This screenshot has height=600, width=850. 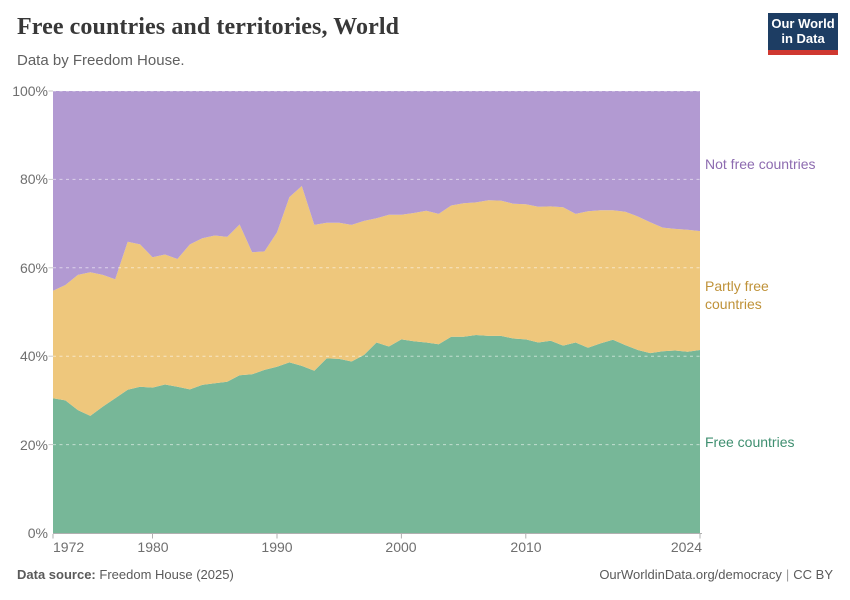 What do you see at coordinates (166, 574) in the screenshot?
I see `data-source-value: Freedom House (2025)` at bounding box center [166, 574].